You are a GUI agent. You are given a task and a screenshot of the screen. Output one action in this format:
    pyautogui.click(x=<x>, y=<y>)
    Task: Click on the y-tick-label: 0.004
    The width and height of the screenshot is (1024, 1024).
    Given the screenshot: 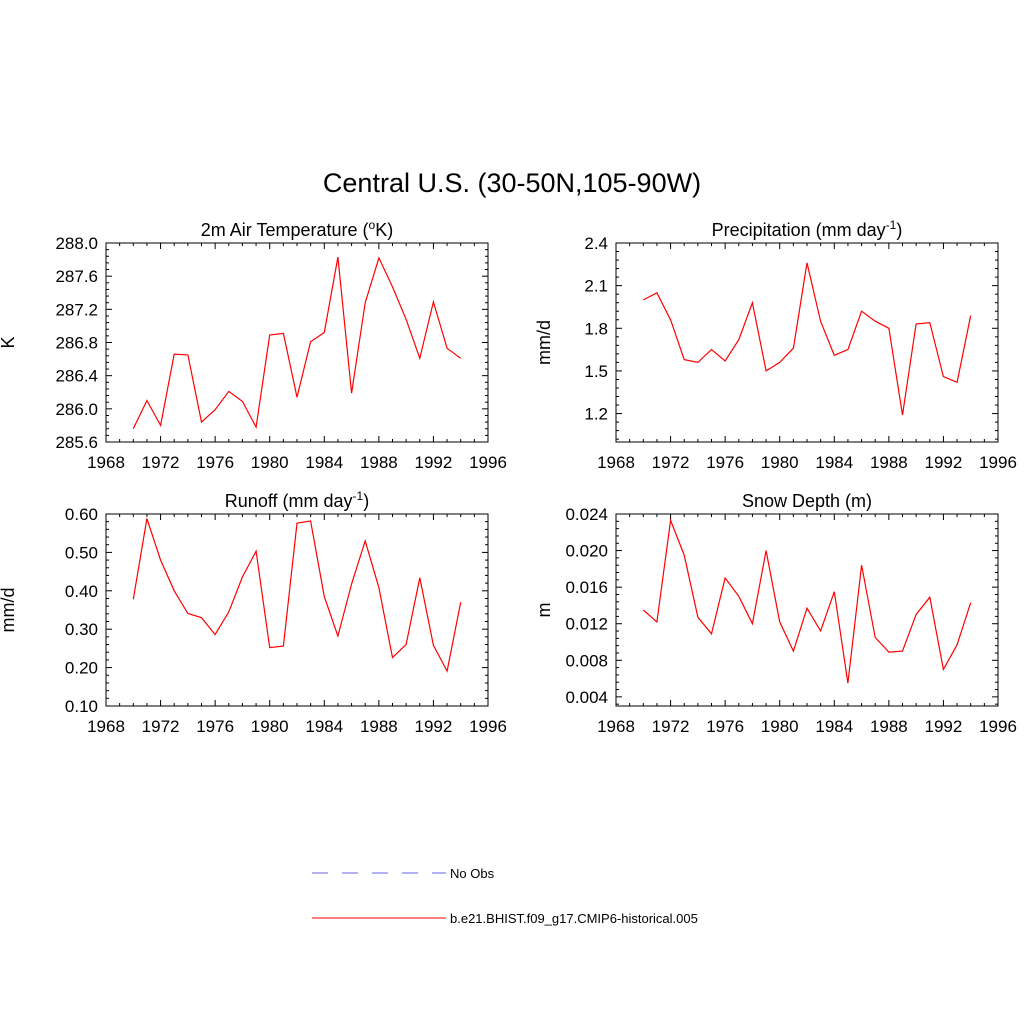 What is the action you would take?
    pyautogui.click(x=586, y=697)
    